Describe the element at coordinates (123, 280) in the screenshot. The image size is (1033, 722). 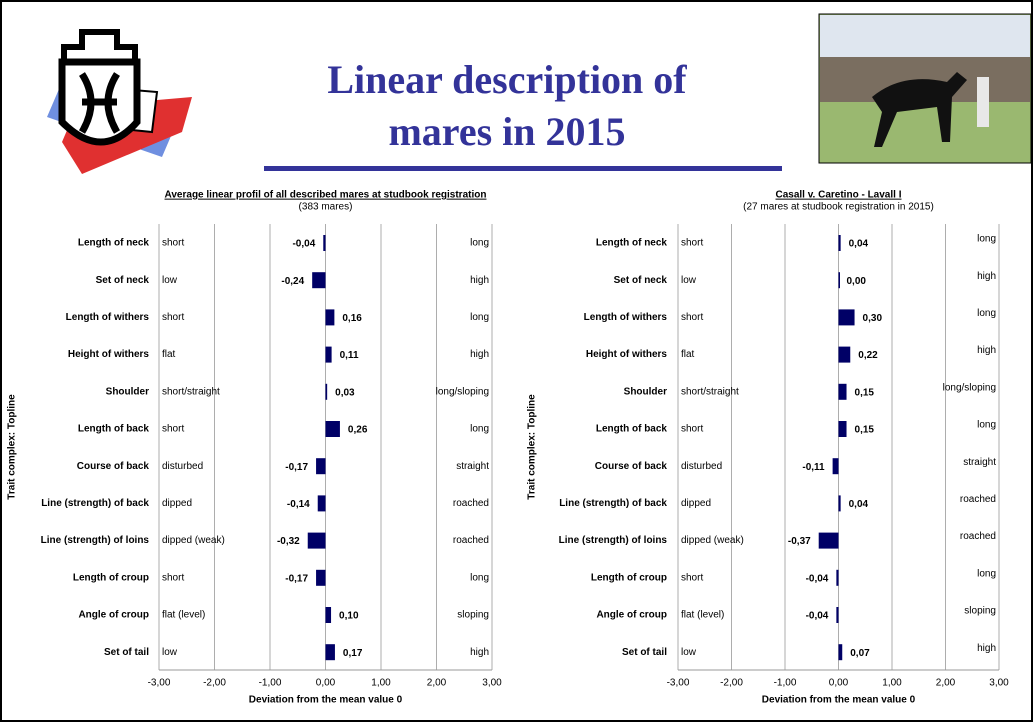
I see `category-label: Set of neck` at that location.